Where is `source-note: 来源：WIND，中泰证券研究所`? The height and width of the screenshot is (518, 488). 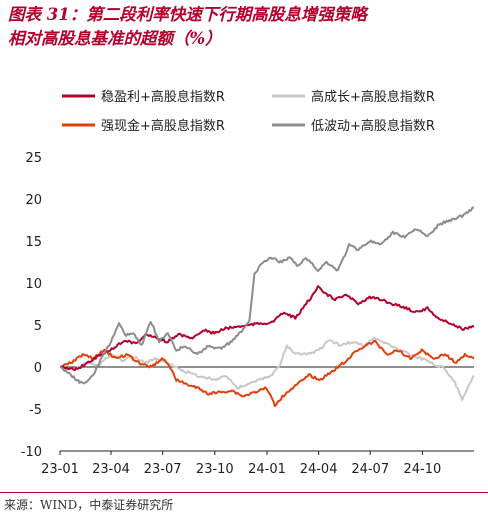 source-note: 来源：WIND，中泰证券研究所 is located at coordinates (89, 505).